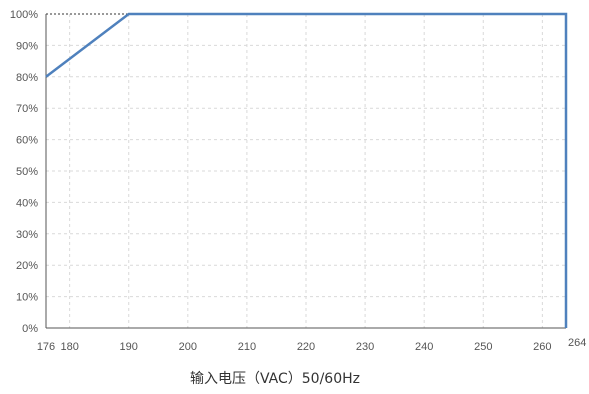 The width and height of the screenshot is (589, 394). I want to click on y-tick-label: 100%, so click(24, 15).